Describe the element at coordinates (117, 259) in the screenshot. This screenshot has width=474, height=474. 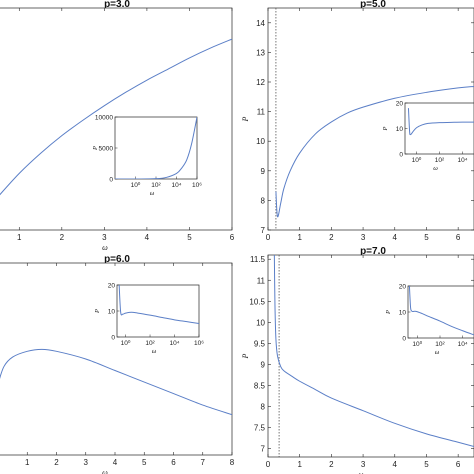
I see `chart-title: p=6.0` at that location.